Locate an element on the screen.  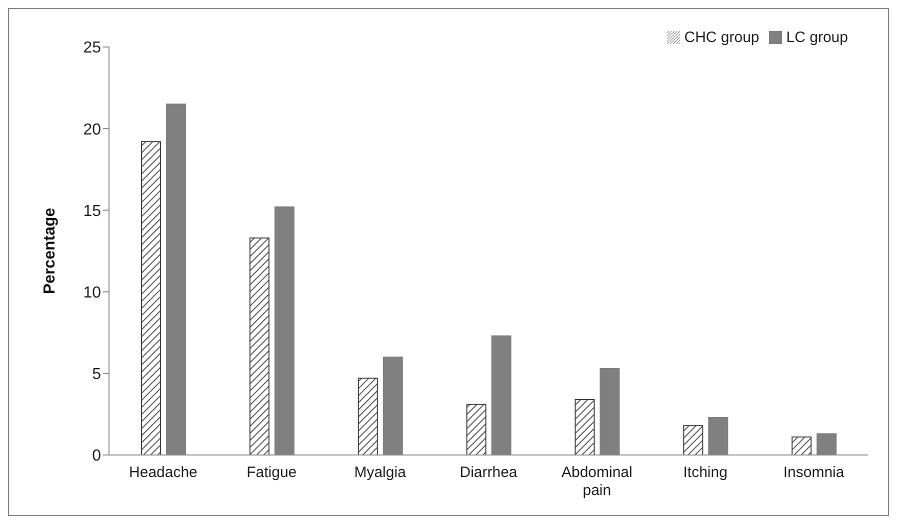
y-tick-label: 10 is located at coordinates (92, 293).